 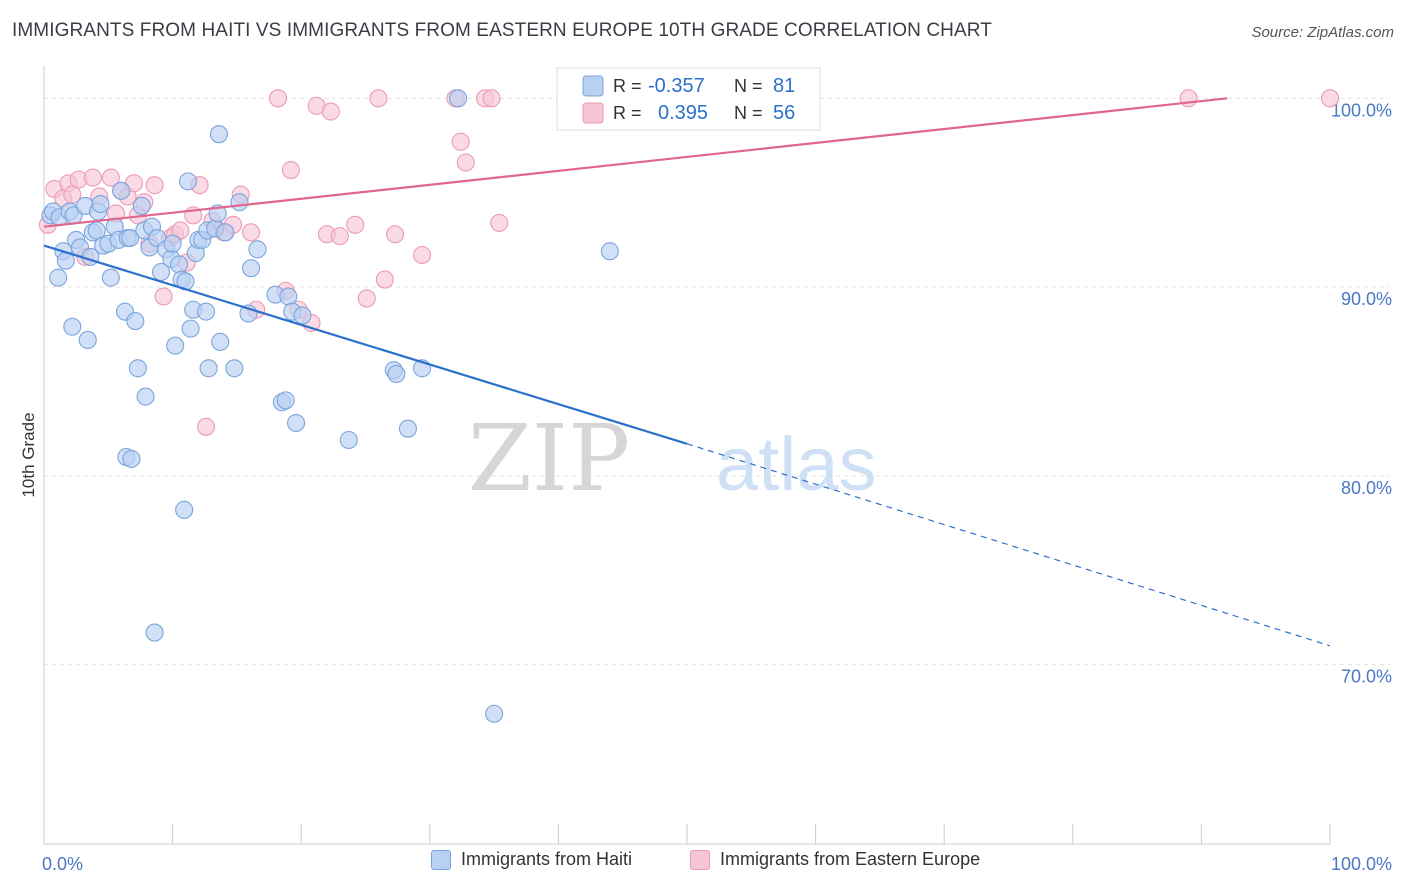 I want to click on legend-item-haiti: Immigrants from Haiti, so click(x=531, y=859).